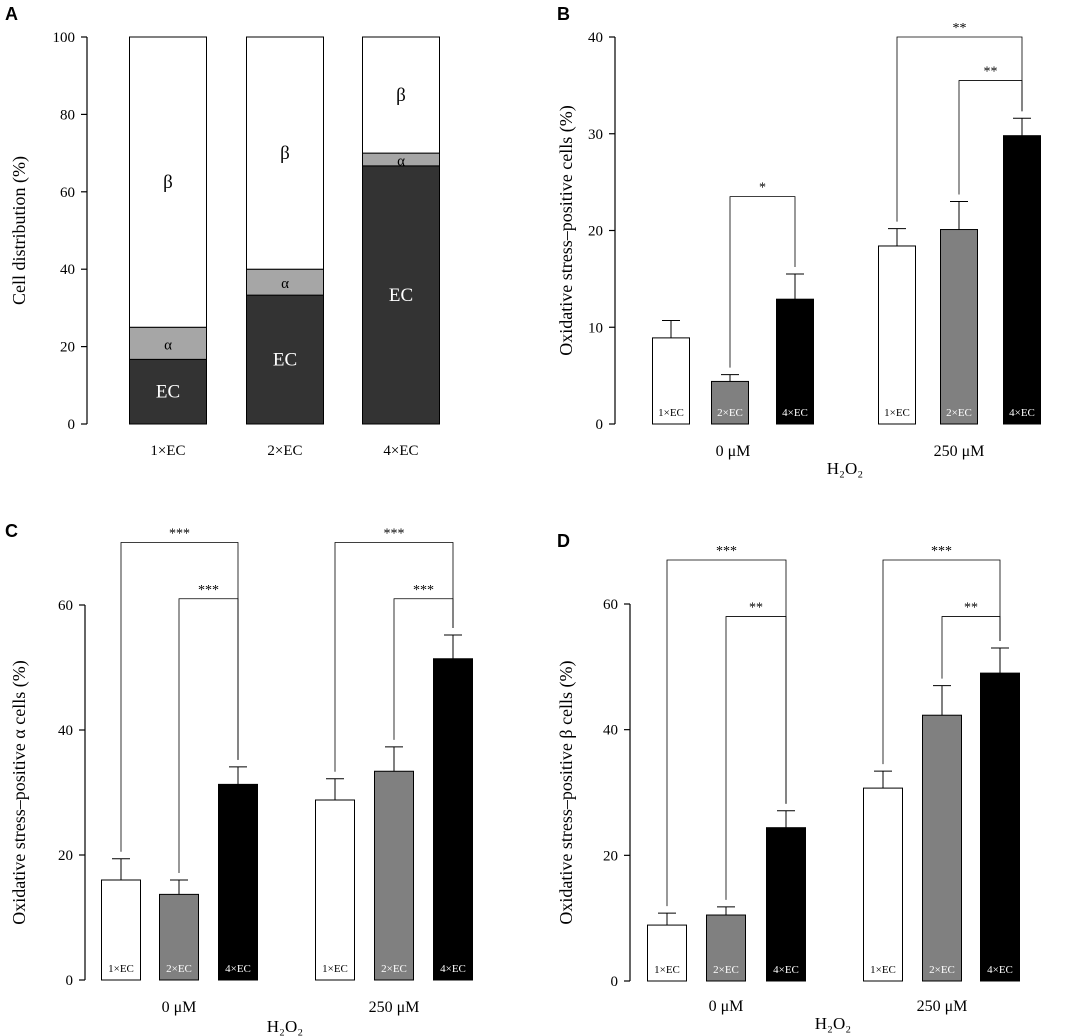 The width and height of the screenshot is (1065, 1036). What do you see at coordinates (762, 188) in the screenshot?
I see `significance-marker: *` at bounding box center [762, 188].